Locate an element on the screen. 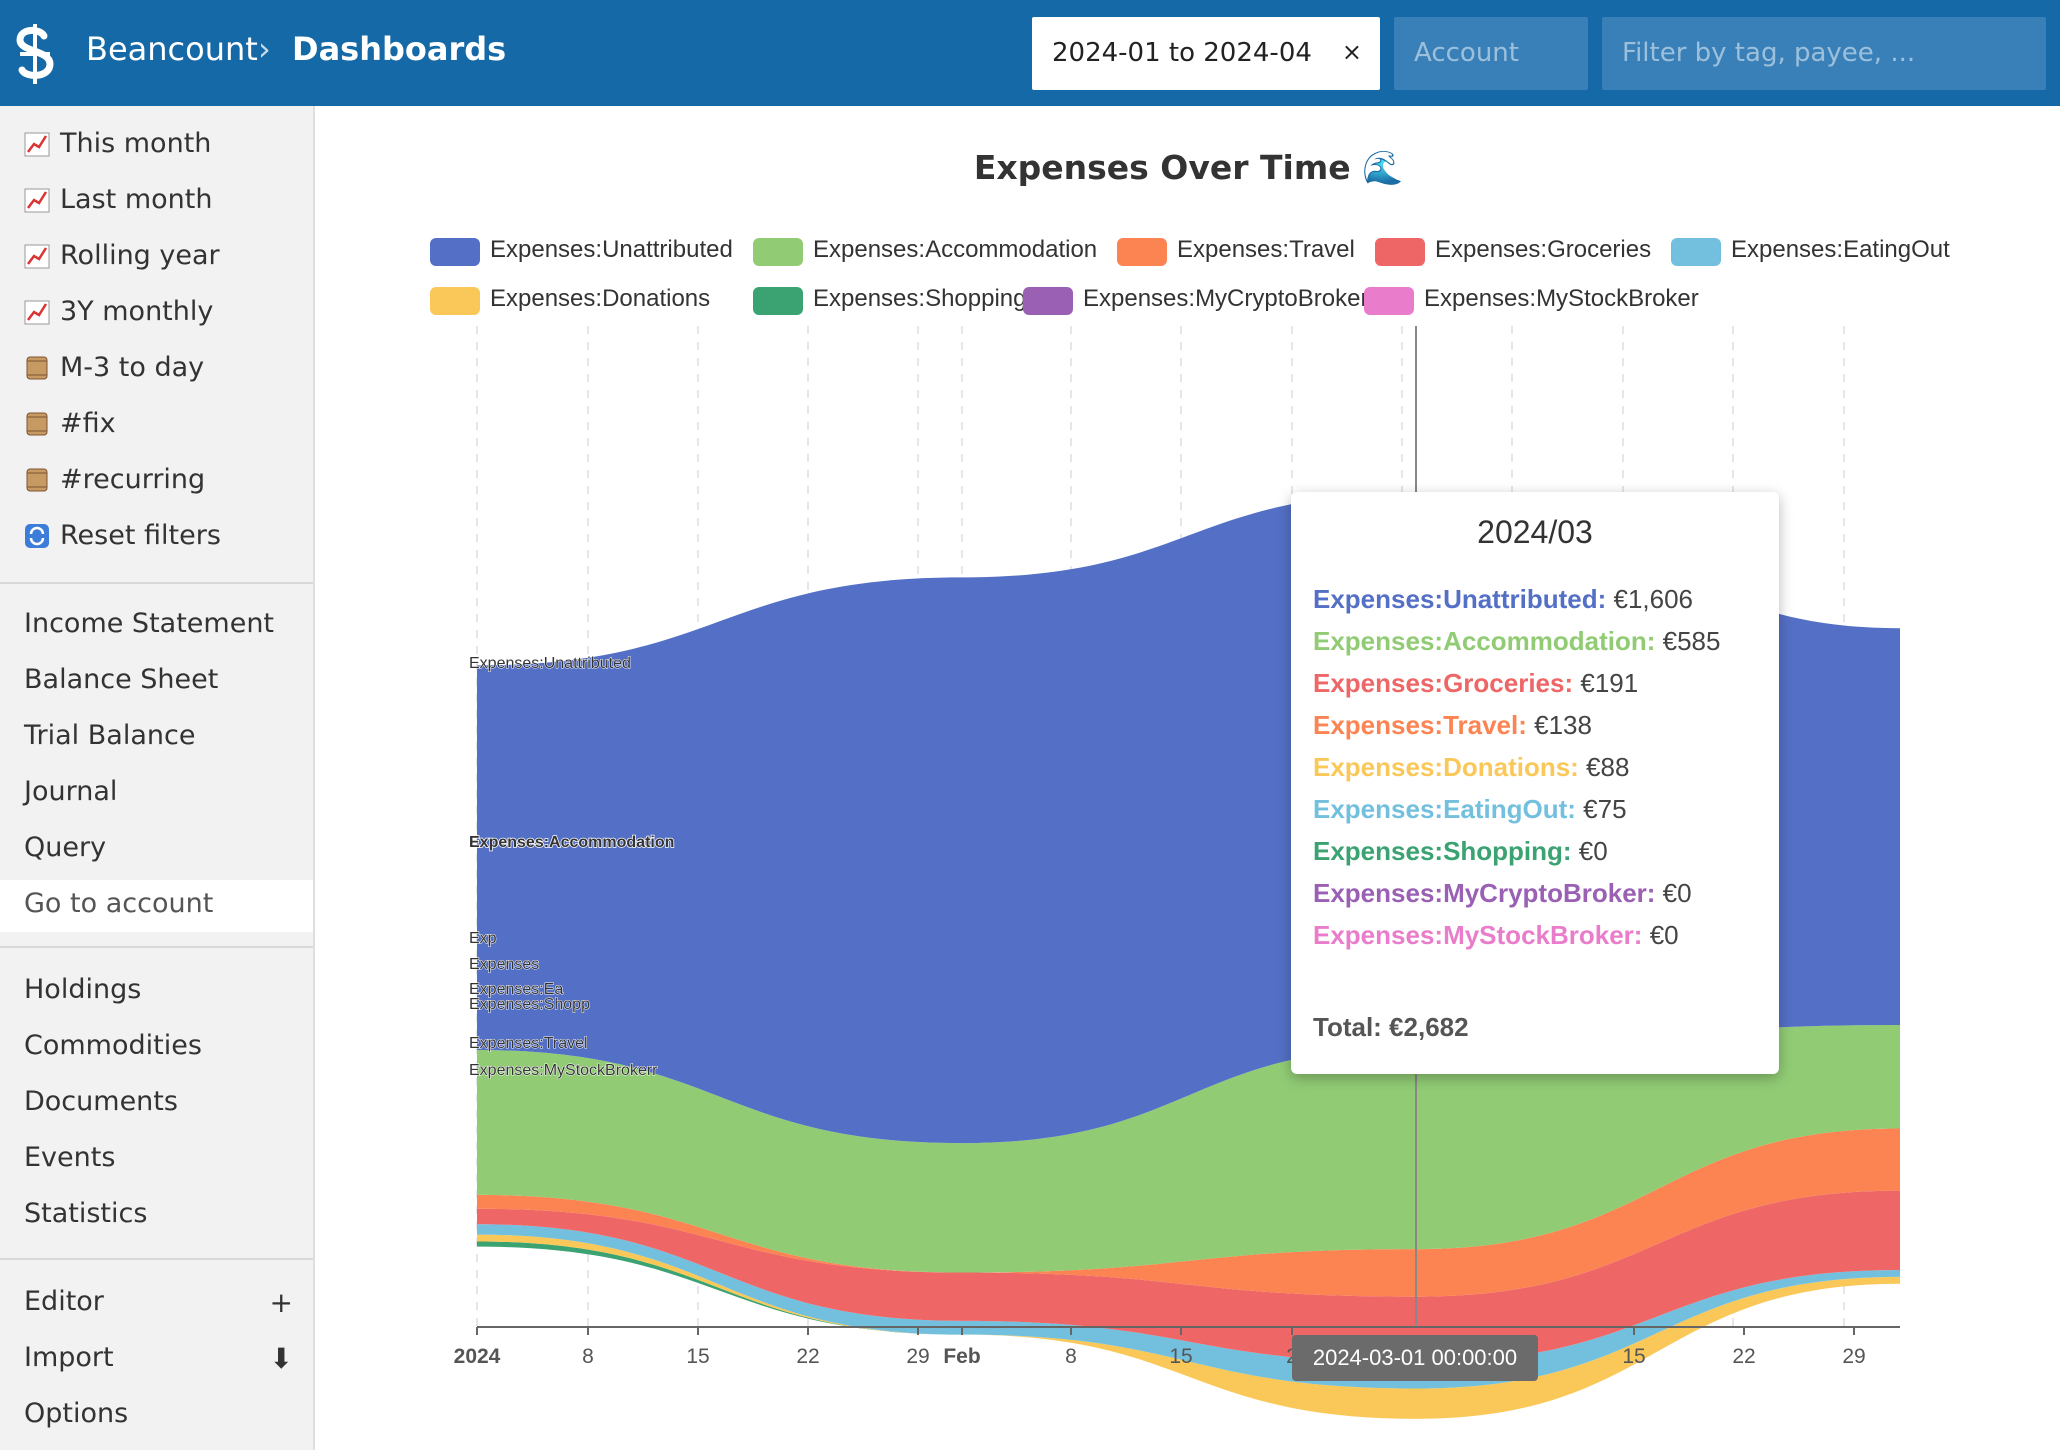 The height and width of the screenshot is (1450, 2060). tooltip-series-name: Expenses:MyStockBroker: is located at coordinates (1478, 935).